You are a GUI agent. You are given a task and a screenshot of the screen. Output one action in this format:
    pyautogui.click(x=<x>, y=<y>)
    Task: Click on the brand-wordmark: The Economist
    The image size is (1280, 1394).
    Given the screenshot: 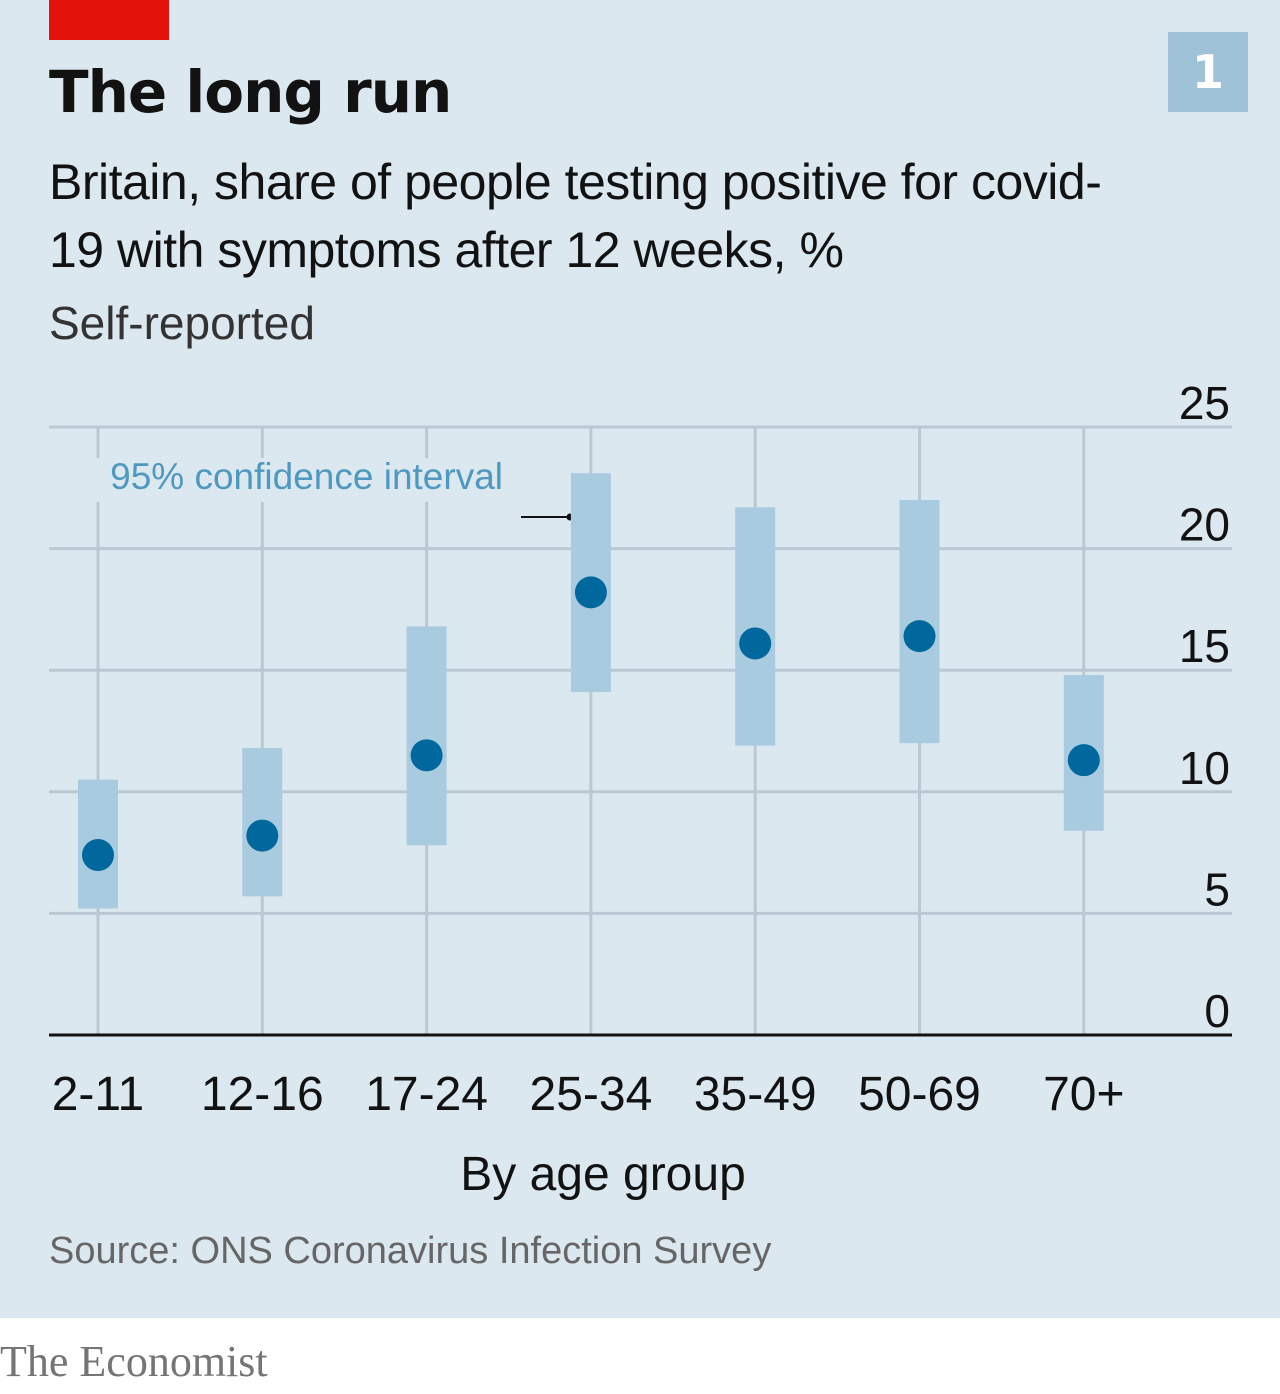 What is the action you would take?
    pyautogui.click(x=134, y=1361)
    